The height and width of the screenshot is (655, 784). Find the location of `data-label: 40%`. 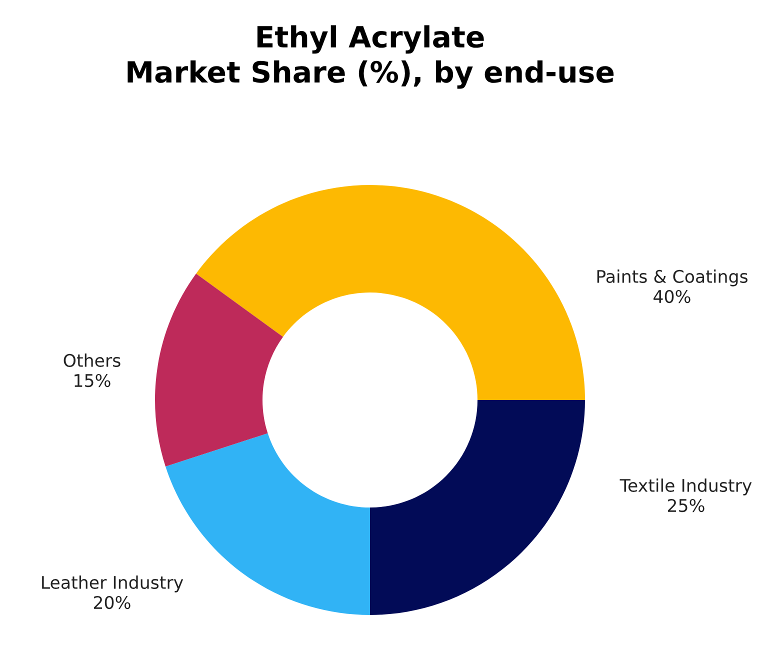

data-label: 40% is located at coordinates (672, 297).